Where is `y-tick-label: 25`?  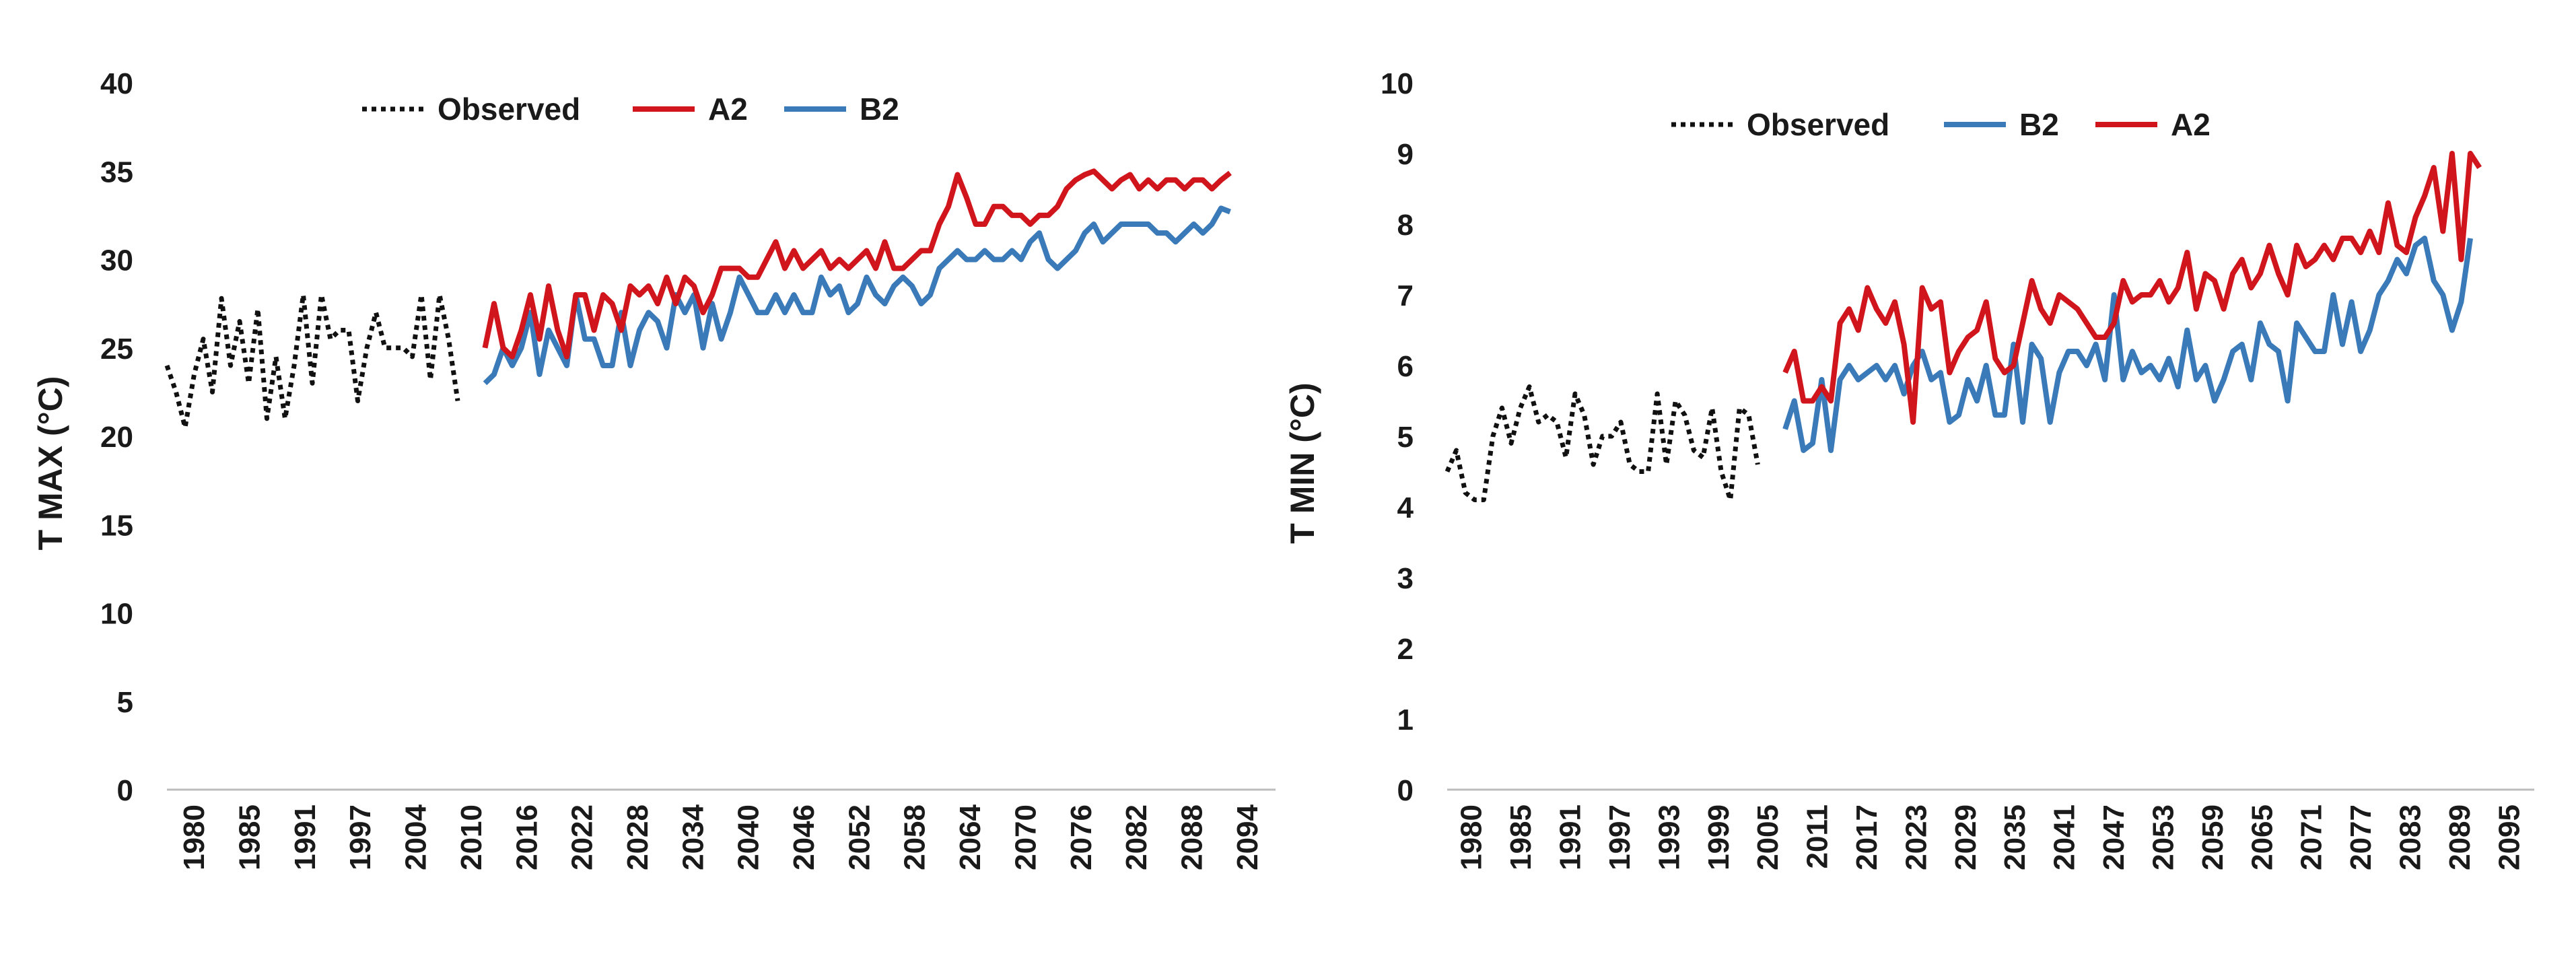 y-tick-label: 25 is located at coordinates (116, 349).